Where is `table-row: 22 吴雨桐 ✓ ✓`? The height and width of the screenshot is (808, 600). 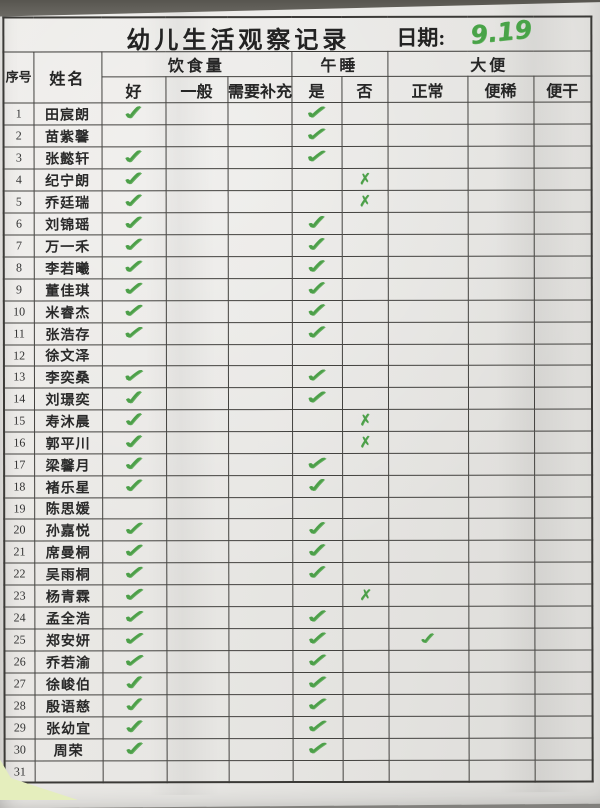
table-row: 22 吴雨桐 ✓ ✓ is located at coordinates (298, 572).